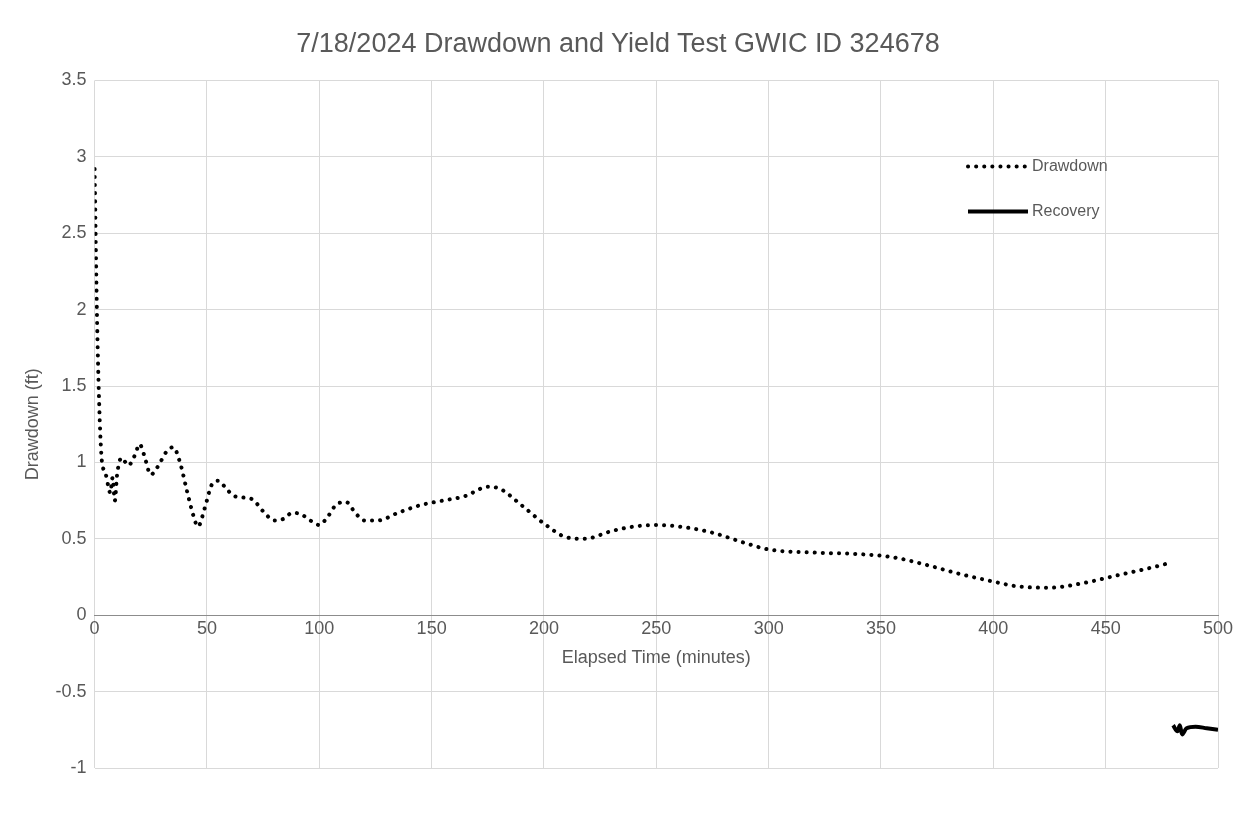 This screenshot has width=1257, height=819. Describe the element at coordinates (81, 614) in the screenshot. I see `y-tick-label: 0` at that location.